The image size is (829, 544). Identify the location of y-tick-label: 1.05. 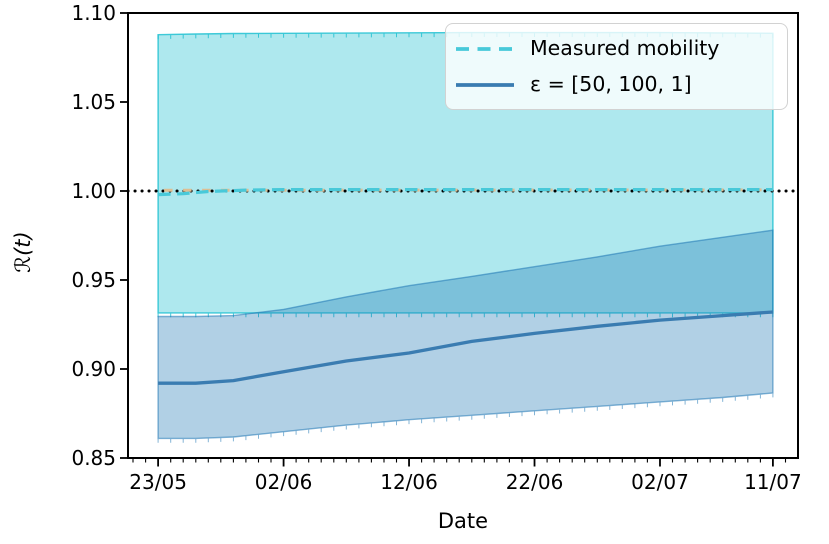
(93, 102).